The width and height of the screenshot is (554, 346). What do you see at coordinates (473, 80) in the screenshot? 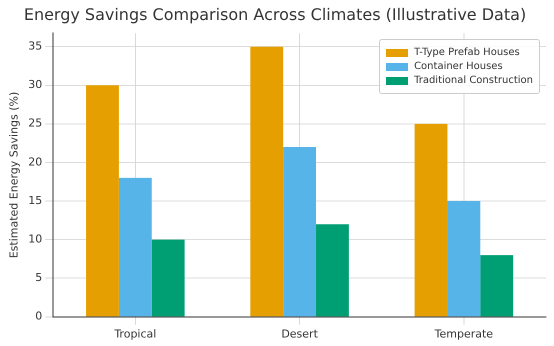
I see `legend-label: Traditional Construction` at bounding box center [473, 80].